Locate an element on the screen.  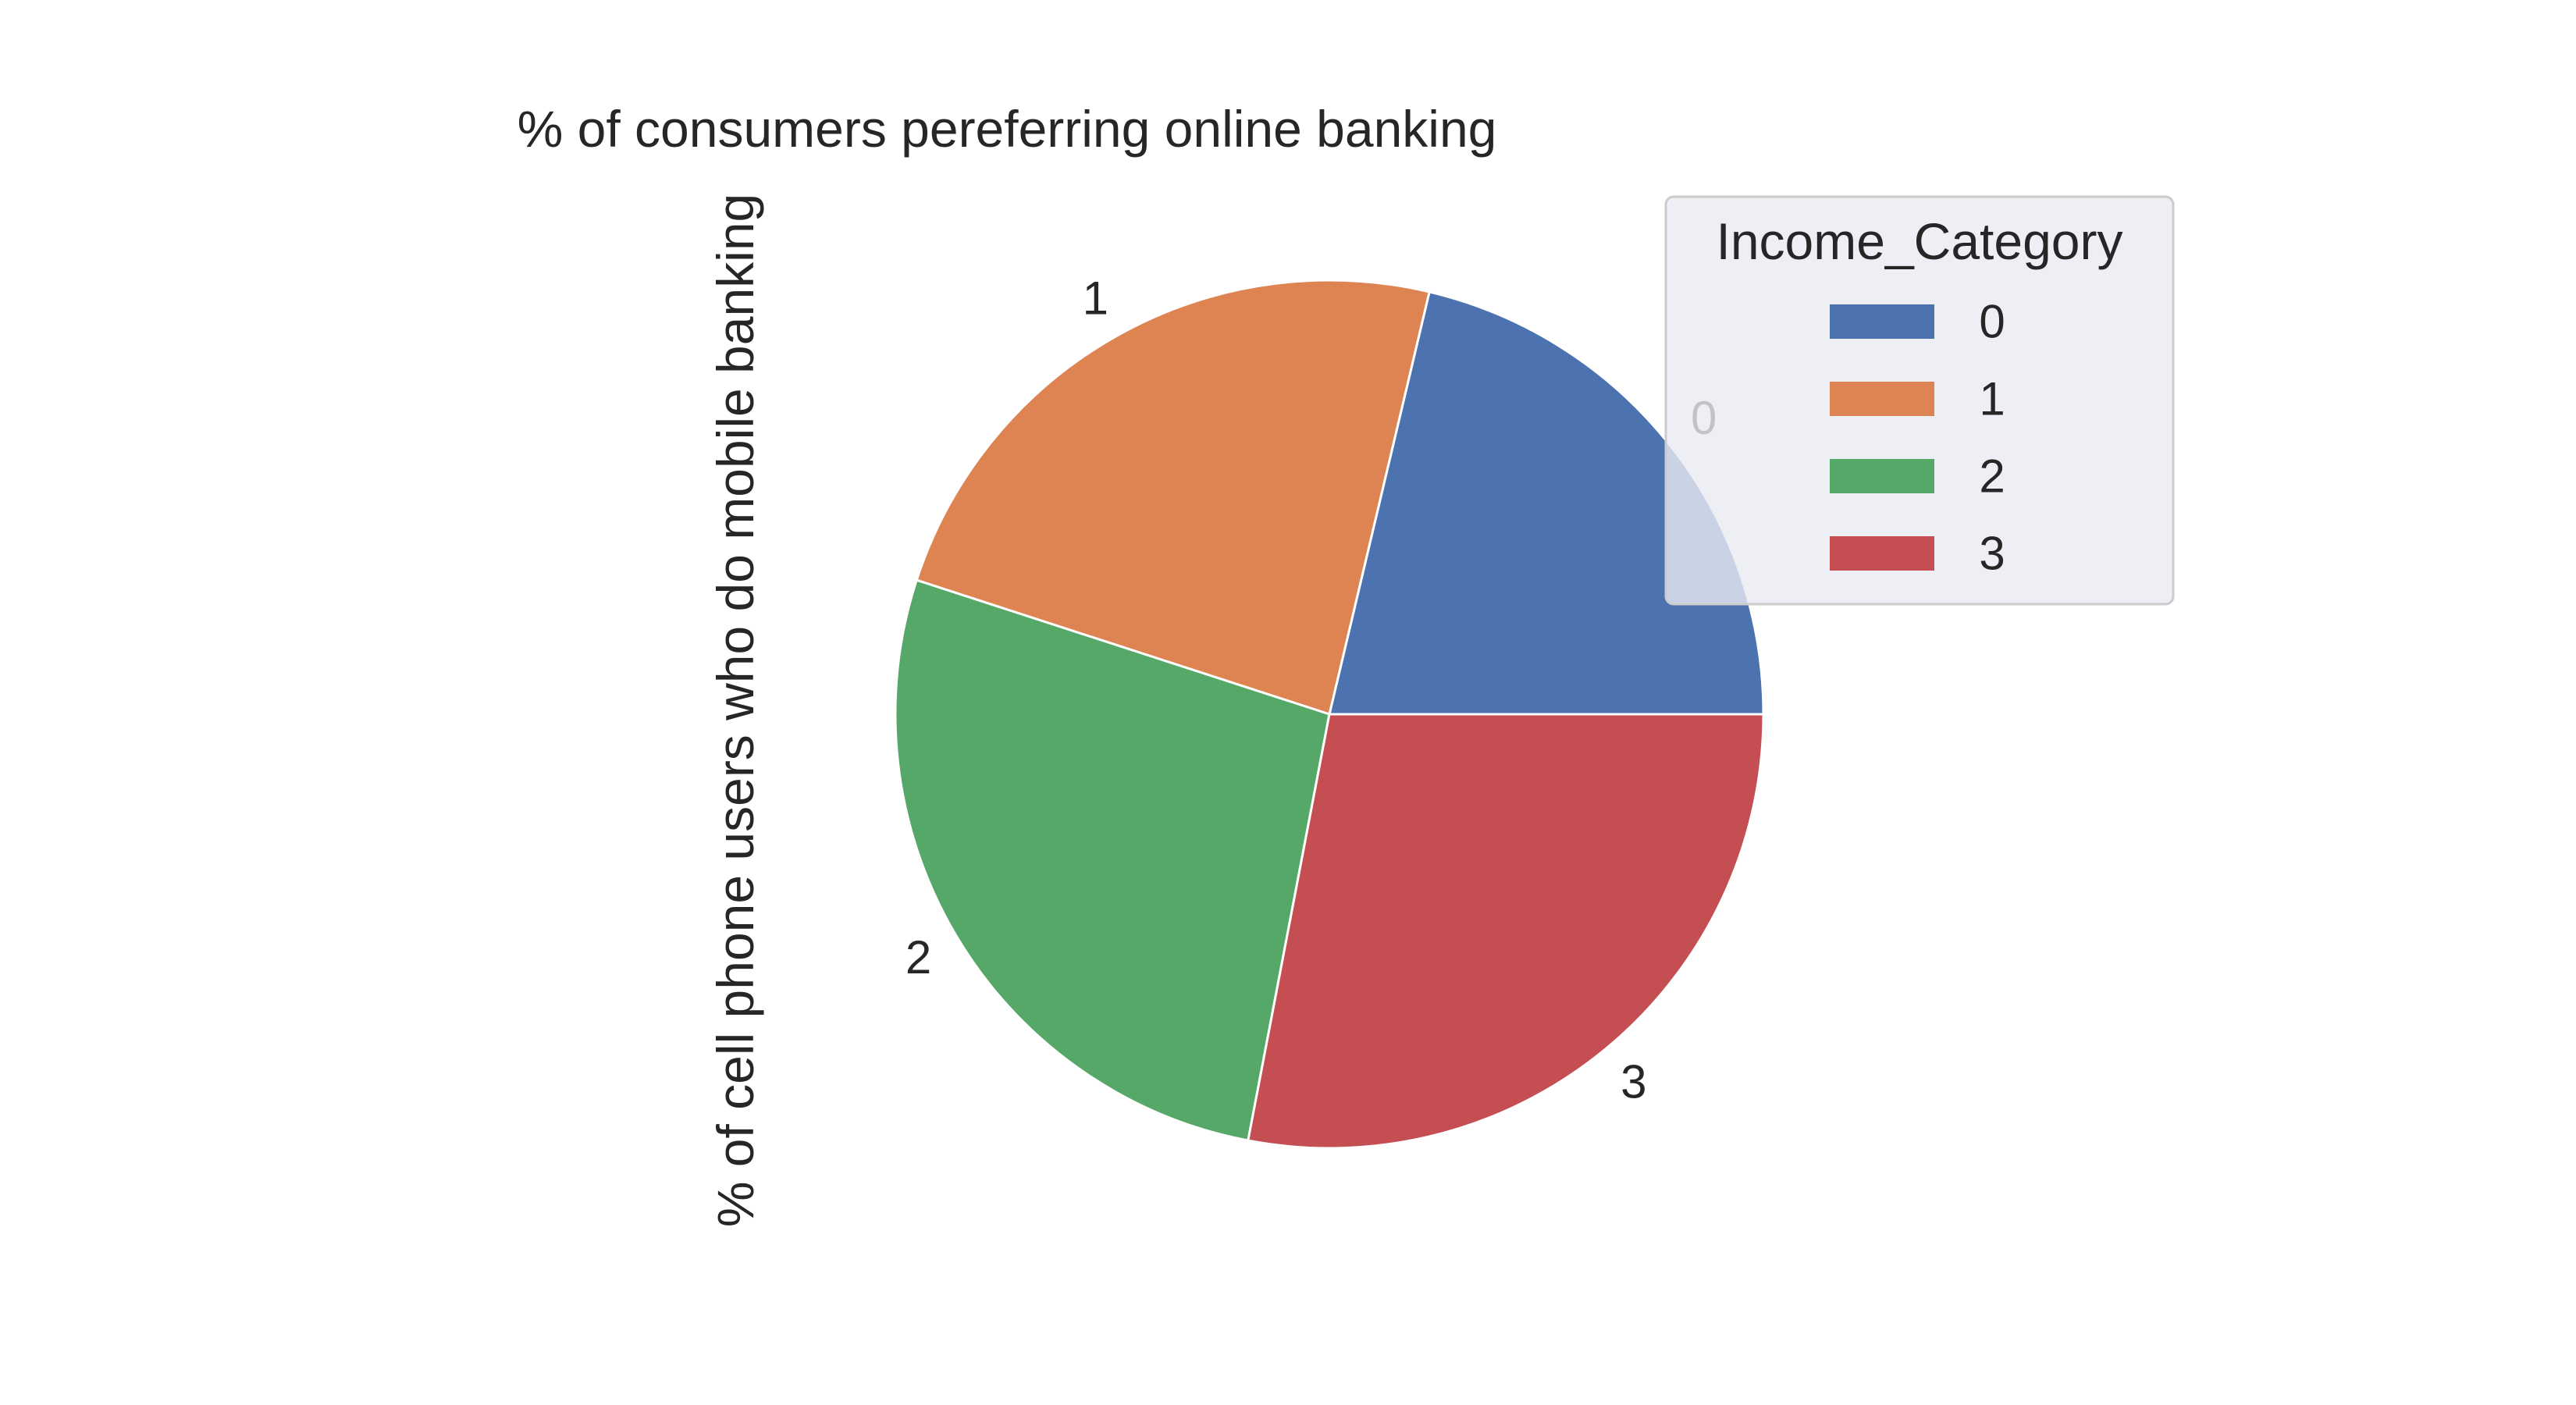
slice-label-1: 1 is located at coordinates (1095, 298).